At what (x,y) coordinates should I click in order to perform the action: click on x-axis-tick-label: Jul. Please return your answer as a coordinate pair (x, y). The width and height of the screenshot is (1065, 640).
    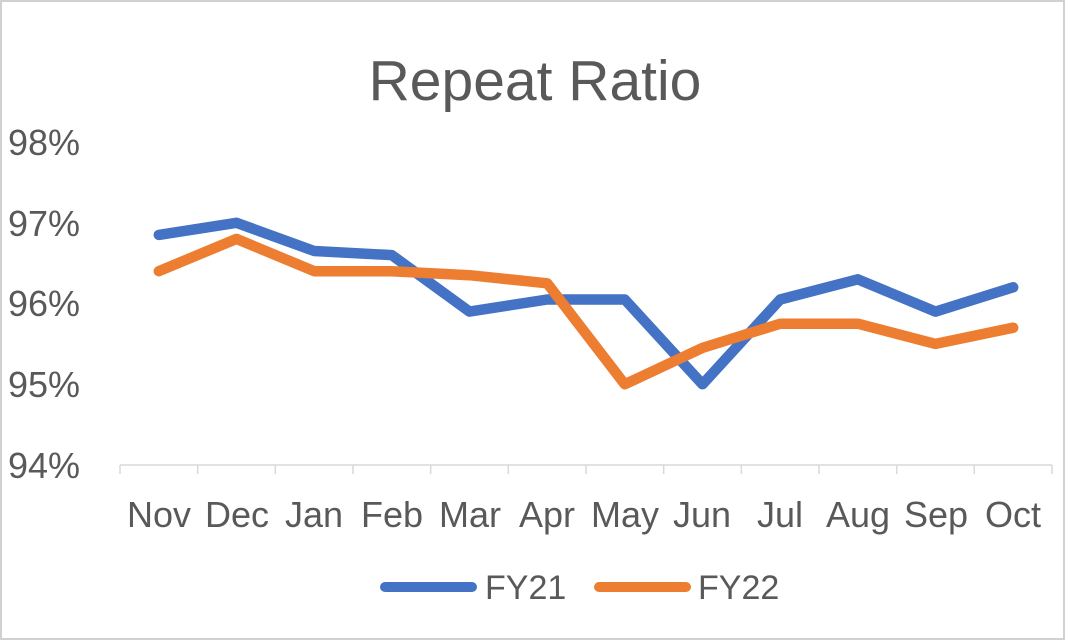
    Looking at the image, I should click on (780, 514).